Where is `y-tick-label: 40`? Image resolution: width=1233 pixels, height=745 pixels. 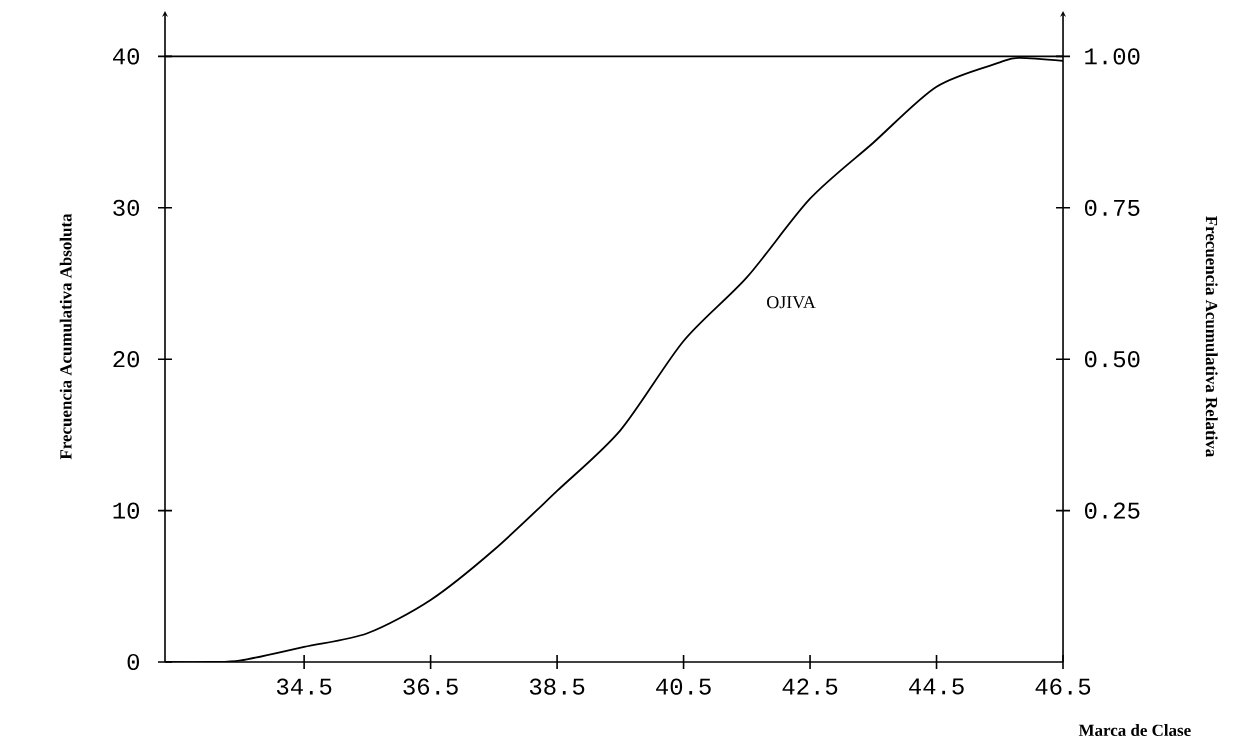
y-tick-label: 40 is located at coordinates (126, 56).